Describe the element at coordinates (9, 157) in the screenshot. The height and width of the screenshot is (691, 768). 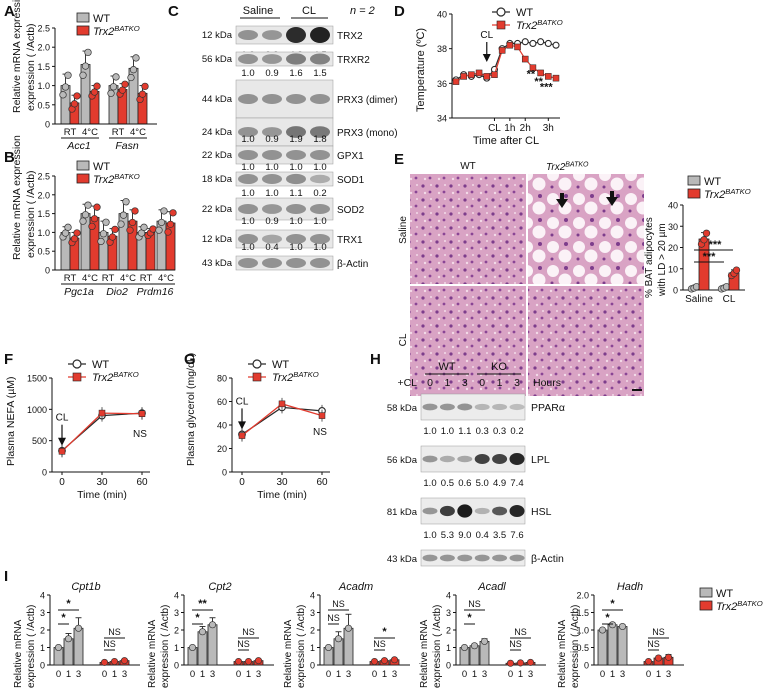
I see `panel-letter-B: B` at that location.